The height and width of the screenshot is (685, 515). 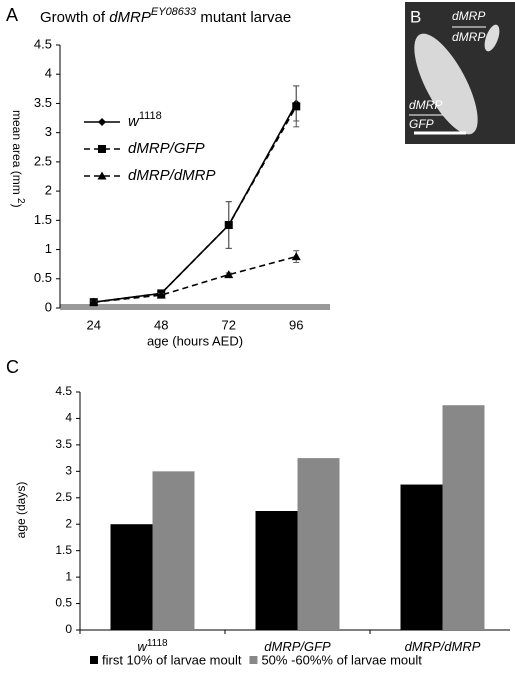 What do you see at coordinates (17, 154) in the screenshot?
I see `y-label-part: mean area (mm` at bounding box center [17, 154].